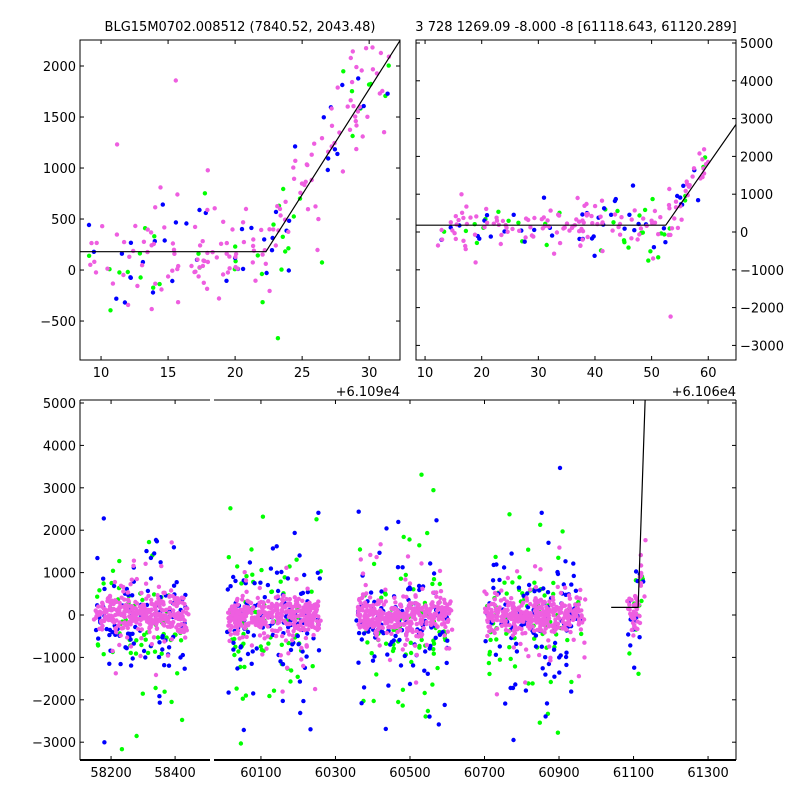 The image size is (800, 800). I want to click on y-tick-label: 3000, so click(756, 120).